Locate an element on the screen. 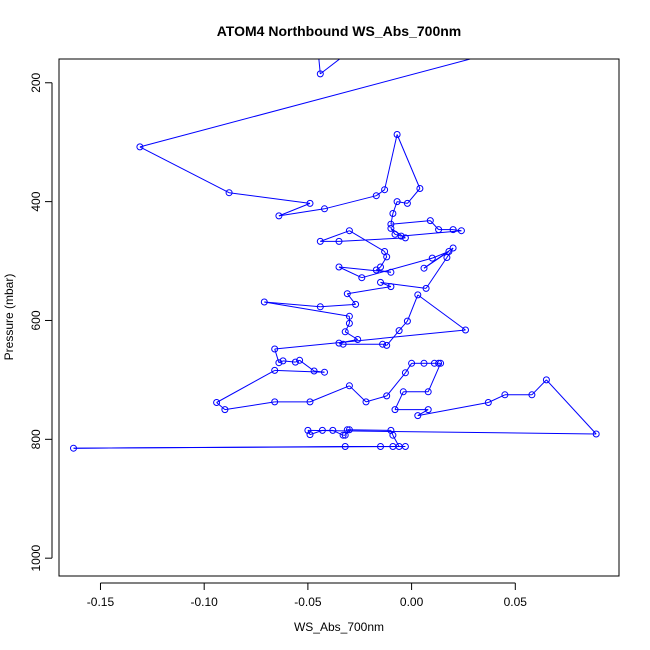  x-tick-label: -0.15 is located at coordinates (101, 602).